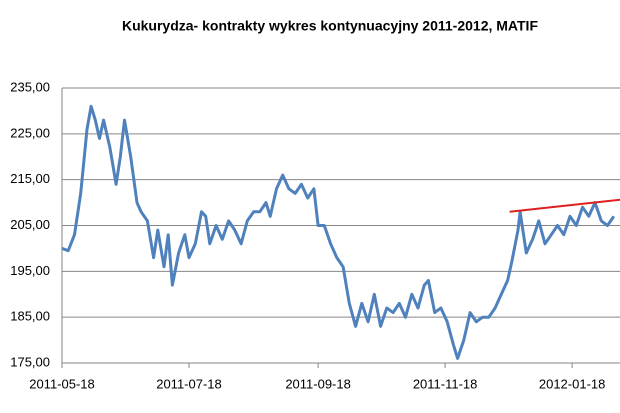 This screenshot has width=620, height=413. I want to click on y-tick-label: 235,00, so click(30, 86).